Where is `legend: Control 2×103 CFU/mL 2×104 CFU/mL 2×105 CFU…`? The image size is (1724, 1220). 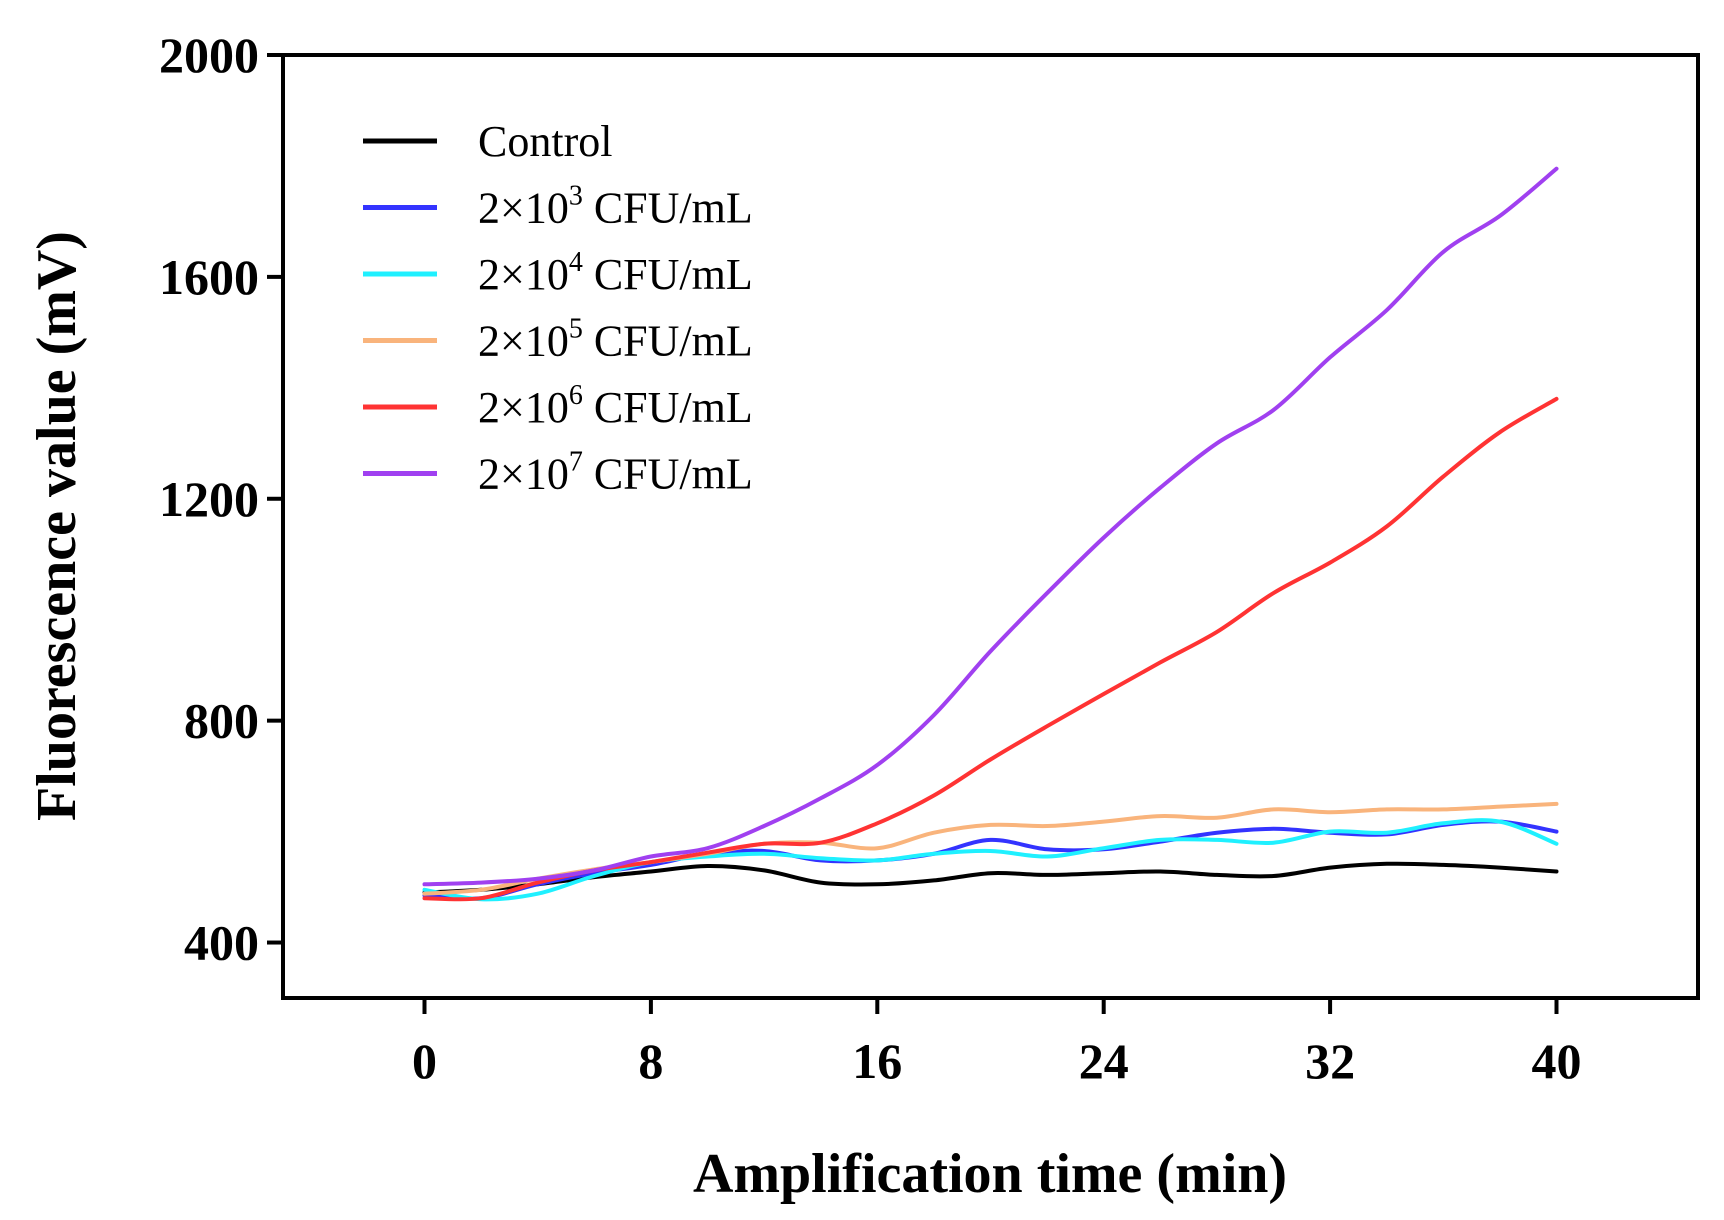
legend: Control 2×103 CFU/mL 2×104 CFU/mL 2×105 CFU… is located at coordinates (558, 308).